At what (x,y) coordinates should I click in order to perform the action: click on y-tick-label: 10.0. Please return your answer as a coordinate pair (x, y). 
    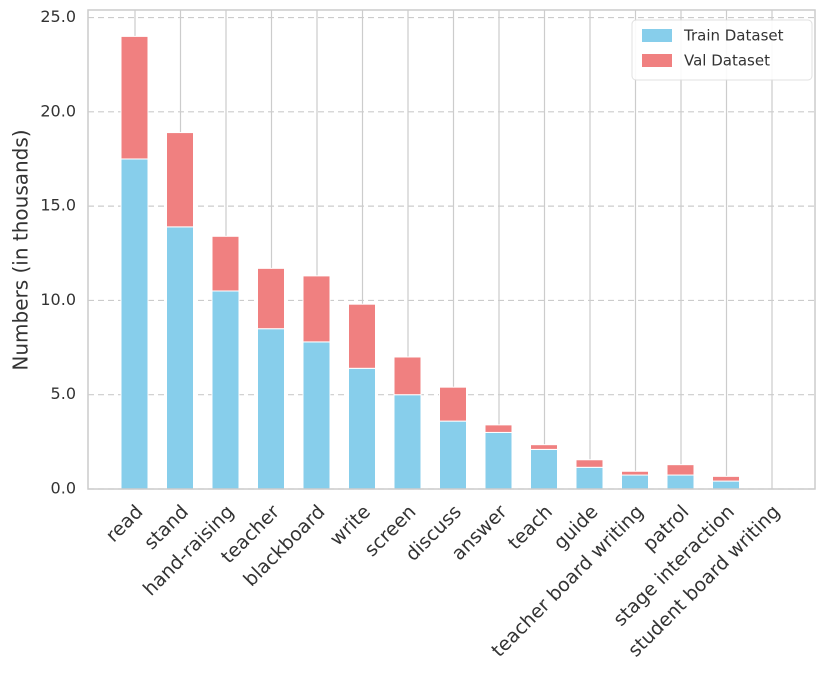
    Looking at the image, I should click on (58, 299).